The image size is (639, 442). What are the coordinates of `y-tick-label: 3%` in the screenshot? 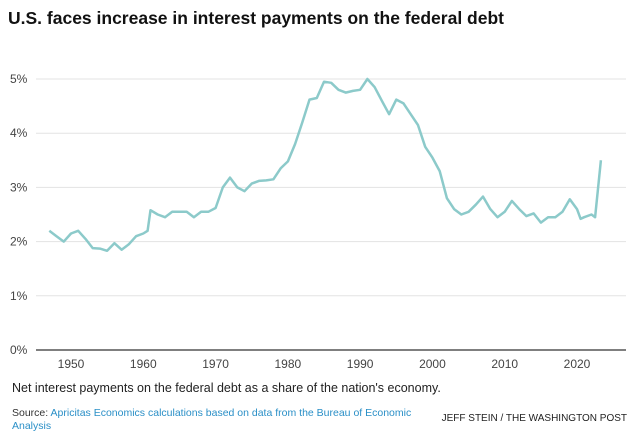 It's located at (19, 187).